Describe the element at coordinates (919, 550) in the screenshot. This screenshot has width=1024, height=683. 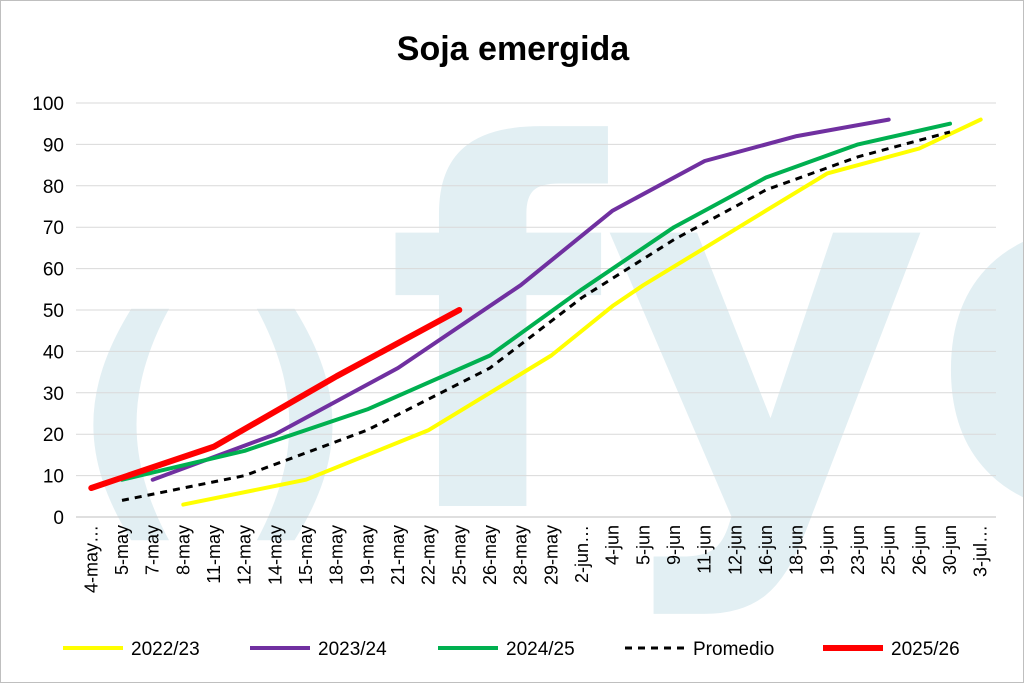
I see `x-tick-label: 26-jun` at that location.